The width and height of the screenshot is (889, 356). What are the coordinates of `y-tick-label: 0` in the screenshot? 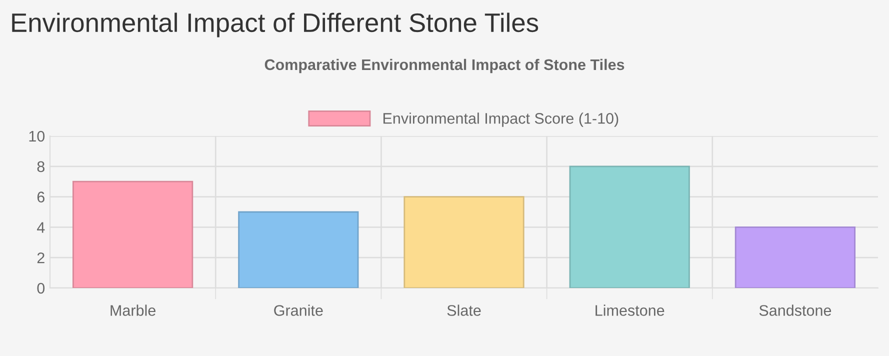 It's located at (41, 288).